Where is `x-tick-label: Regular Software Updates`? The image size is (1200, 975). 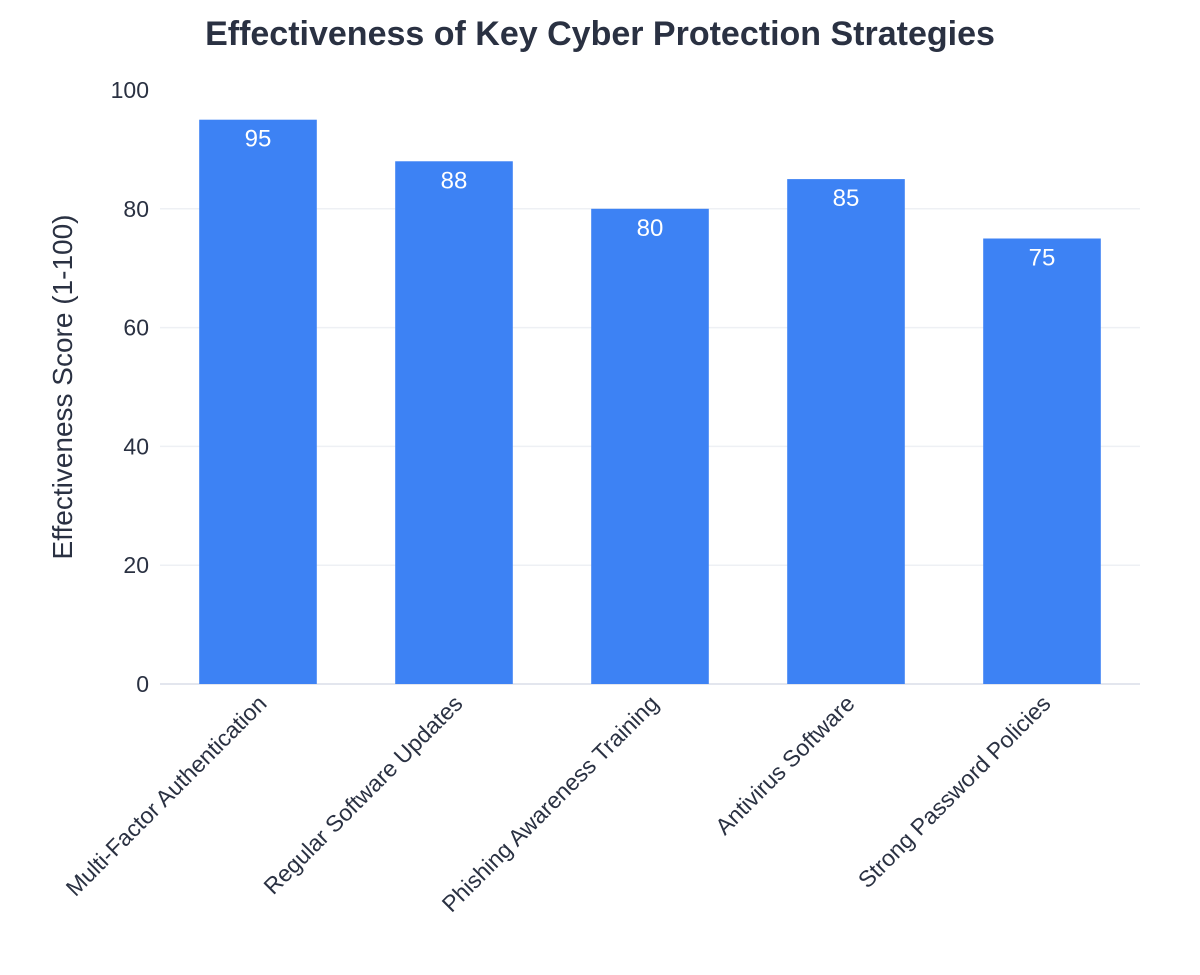 x-tick-label: Regular Software Updates is located at coordinates (362, 794).